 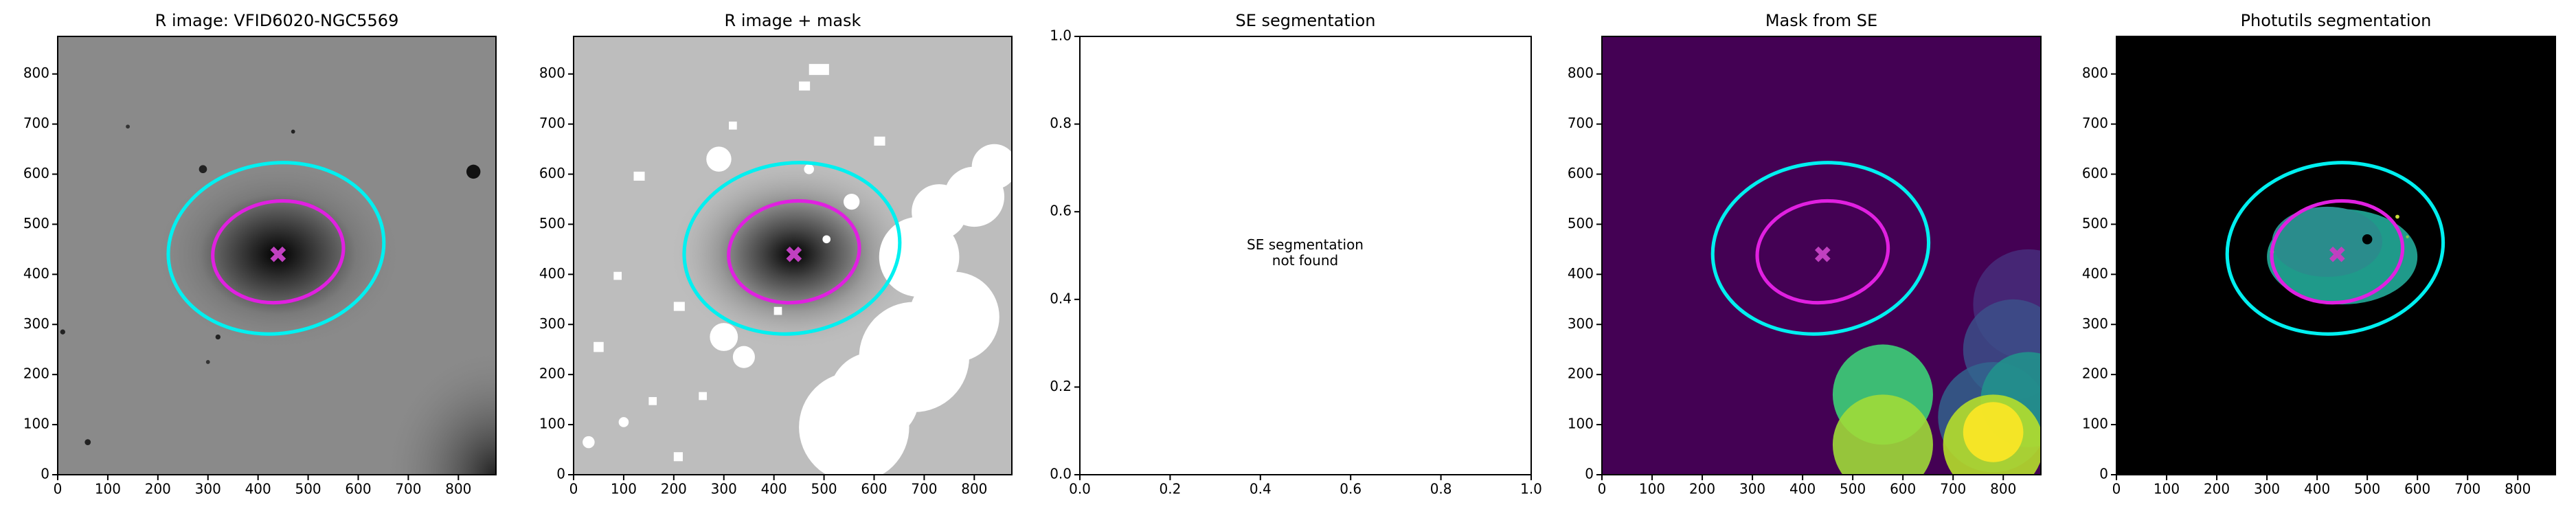 What do you see at coordinates (1061, 386) in the screenshot?
I see `y-tick-label: 0.2` at bounding box center [1061, 386].